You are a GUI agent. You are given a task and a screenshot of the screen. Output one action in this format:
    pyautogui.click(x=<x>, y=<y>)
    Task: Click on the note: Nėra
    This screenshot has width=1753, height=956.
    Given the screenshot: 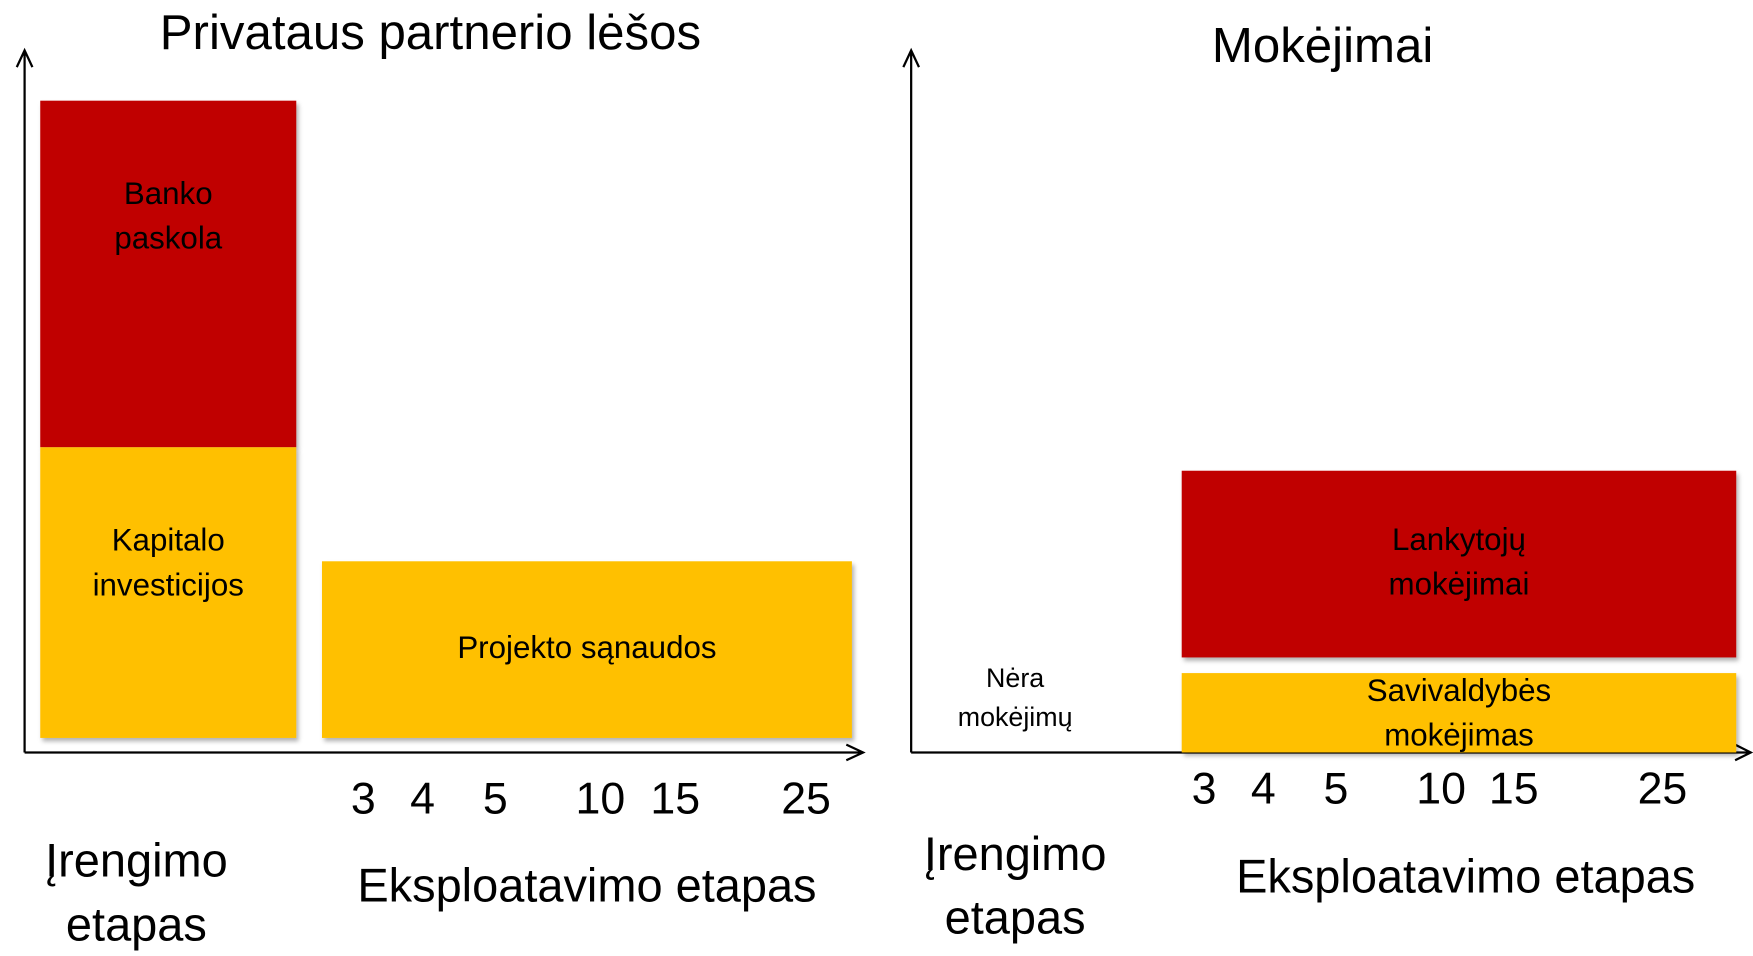 What is the action you would take?
    pyautogui.click(x=1015, y=678)
    